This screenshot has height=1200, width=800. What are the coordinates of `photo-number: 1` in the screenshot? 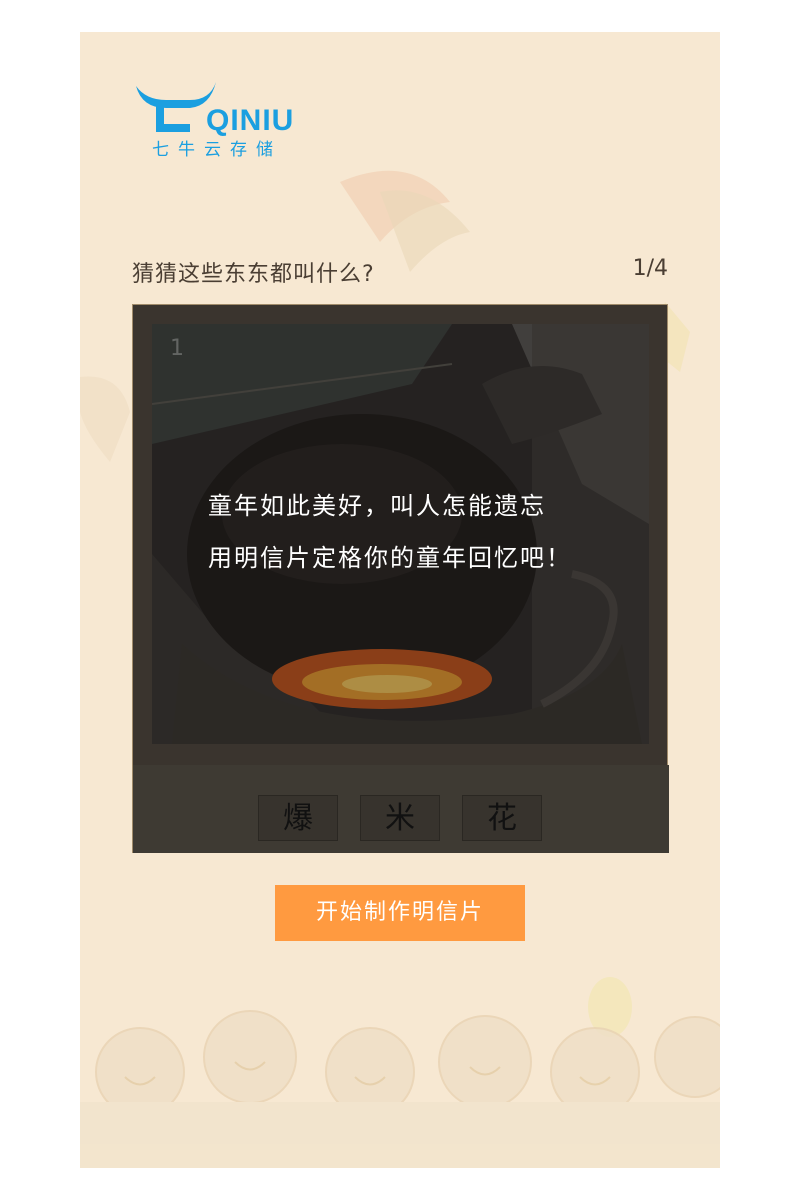 It's located at (177, 348).